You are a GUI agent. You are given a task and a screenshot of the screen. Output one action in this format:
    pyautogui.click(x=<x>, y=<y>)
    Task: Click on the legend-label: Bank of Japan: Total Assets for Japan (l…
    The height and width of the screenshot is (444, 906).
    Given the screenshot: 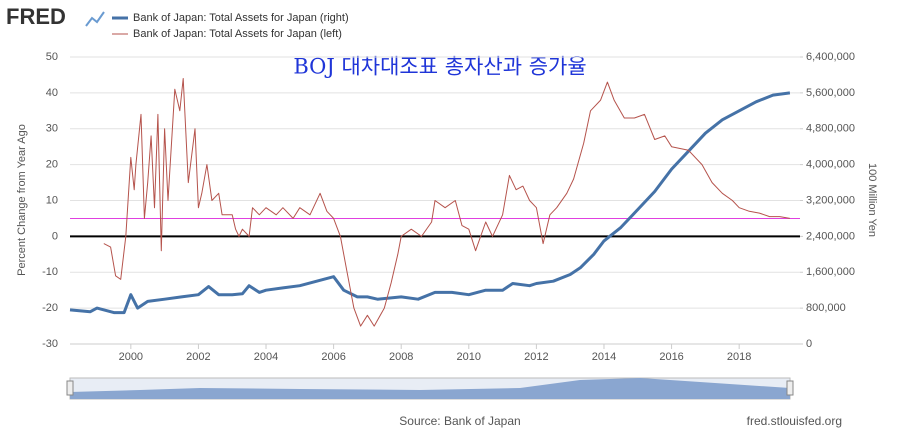 What is the action you would take?
    pyautogui.click(x=237, y=34)
    